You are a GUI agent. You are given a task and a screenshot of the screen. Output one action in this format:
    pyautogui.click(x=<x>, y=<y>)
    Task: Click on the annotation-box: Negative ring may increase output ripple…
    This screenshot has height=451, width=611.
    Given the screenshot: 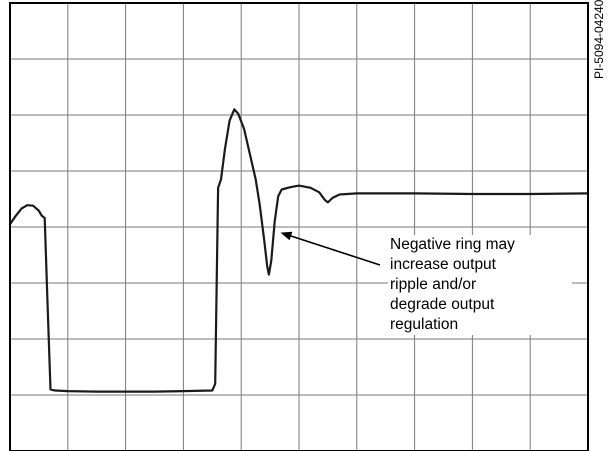 What is the action you would take?
    pyautogui.click(x=480, y=285)
    